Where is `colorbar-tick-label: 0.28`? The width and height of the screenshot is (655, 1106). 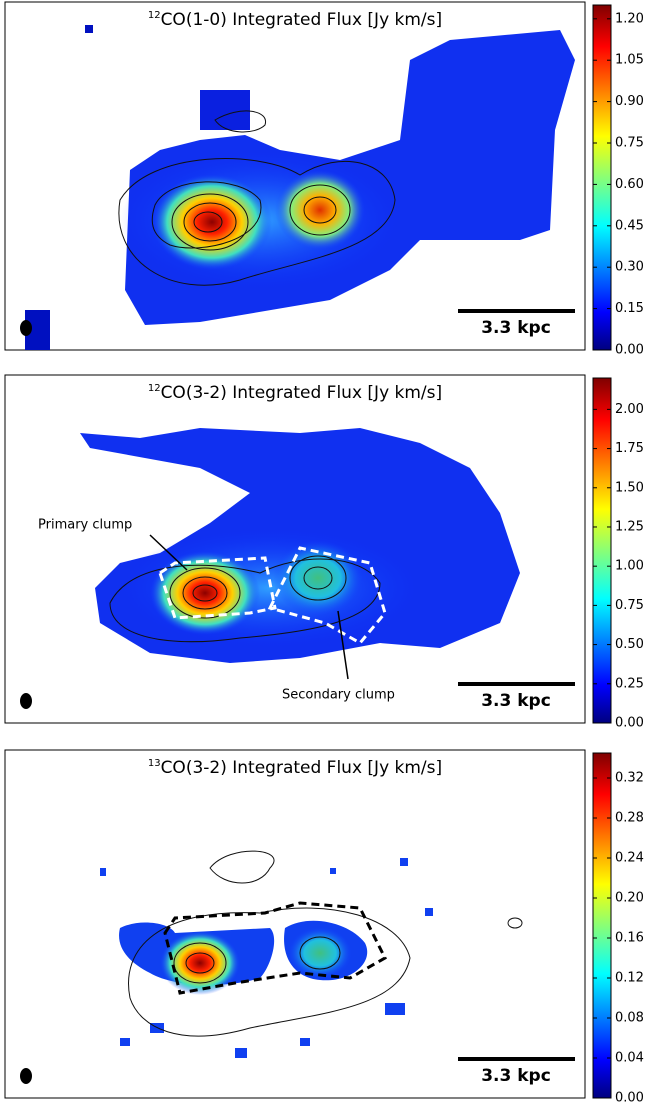 colorbar-tick-label: 0.28 is located at coordinates (629, 818).